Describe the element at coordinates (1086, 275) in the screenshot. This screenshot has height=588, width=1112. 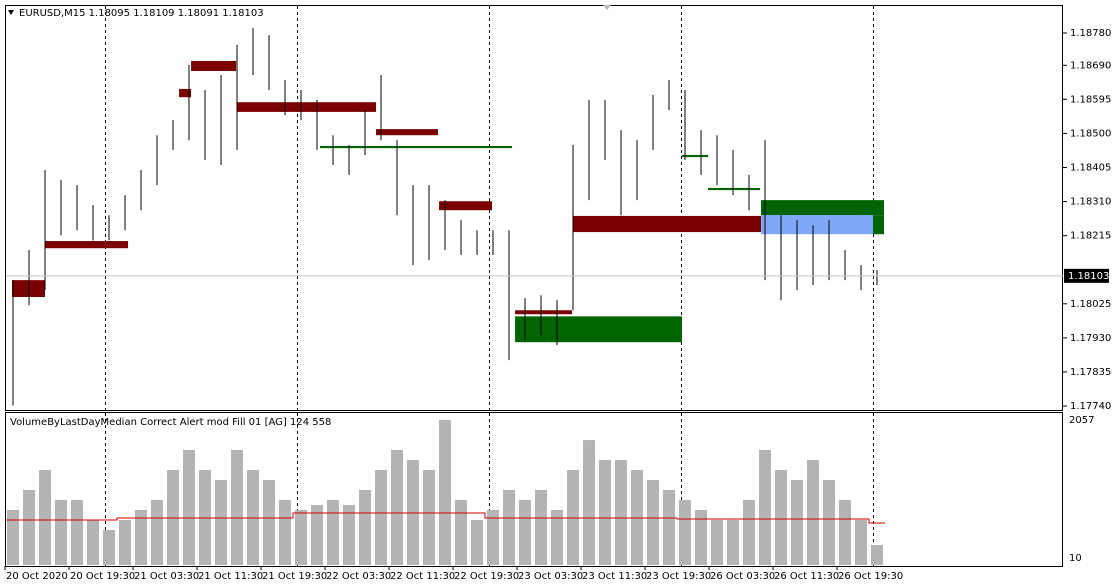
I see `last-price-box` at that location.